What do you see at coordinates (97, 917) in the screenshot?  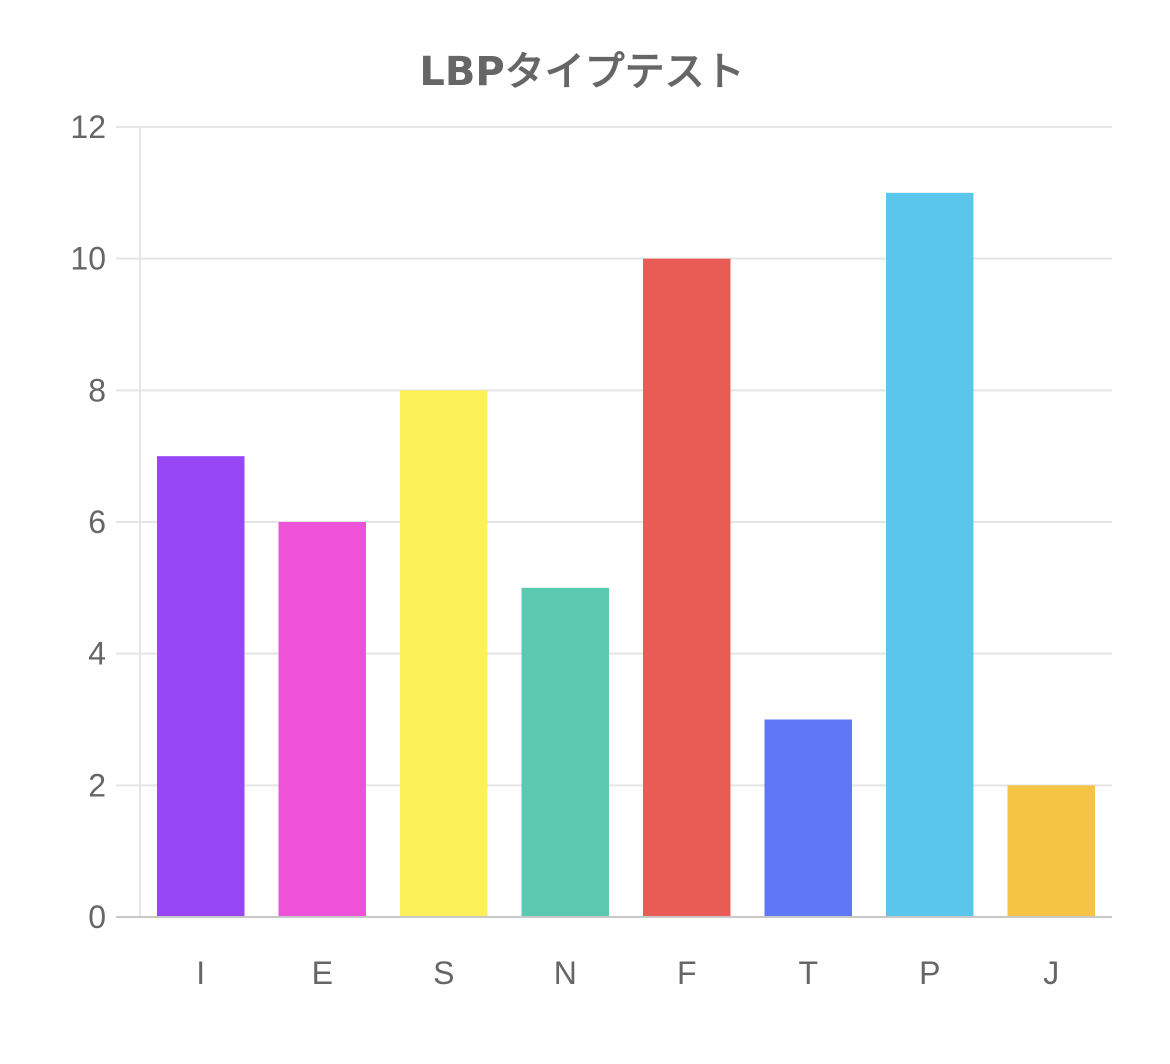 I see `y-tick-label: 0` at bounding box center [97, 917].